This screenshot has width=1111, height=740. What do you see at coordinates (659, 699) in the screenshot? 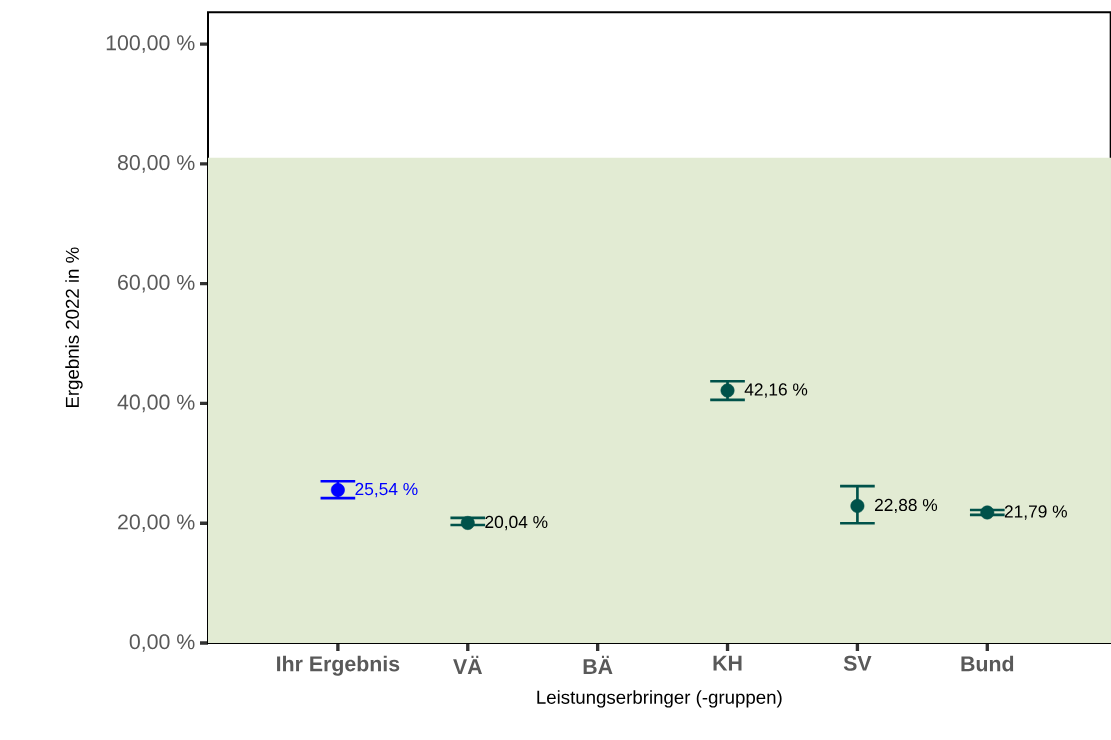
I see `x-axis-title: Leistungserbringer (-gruppen)` at bounding box center [659, 699].